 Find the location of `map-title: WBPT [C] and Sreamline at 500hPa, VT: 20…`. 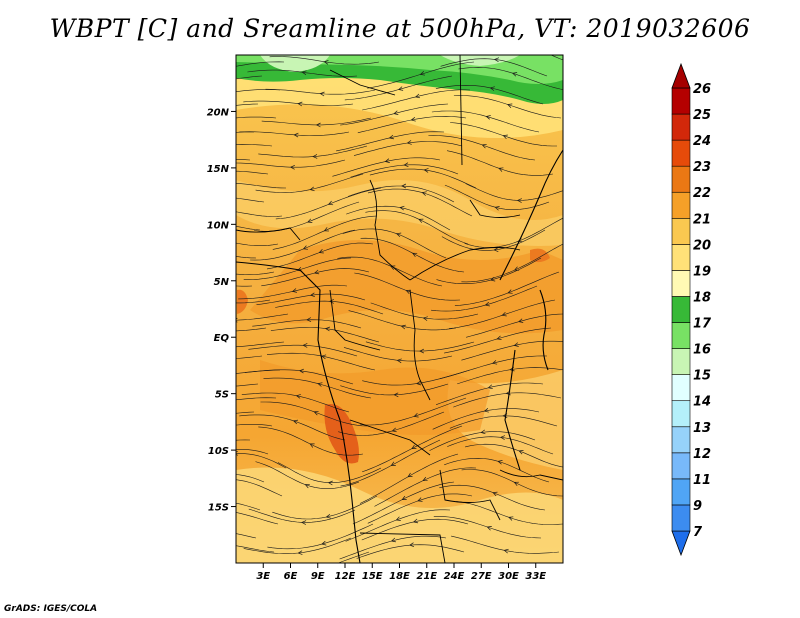

map-title: WBPT [C] and Sreamline at 500hPa, VT: 20… is located at coordinates (400, 28).